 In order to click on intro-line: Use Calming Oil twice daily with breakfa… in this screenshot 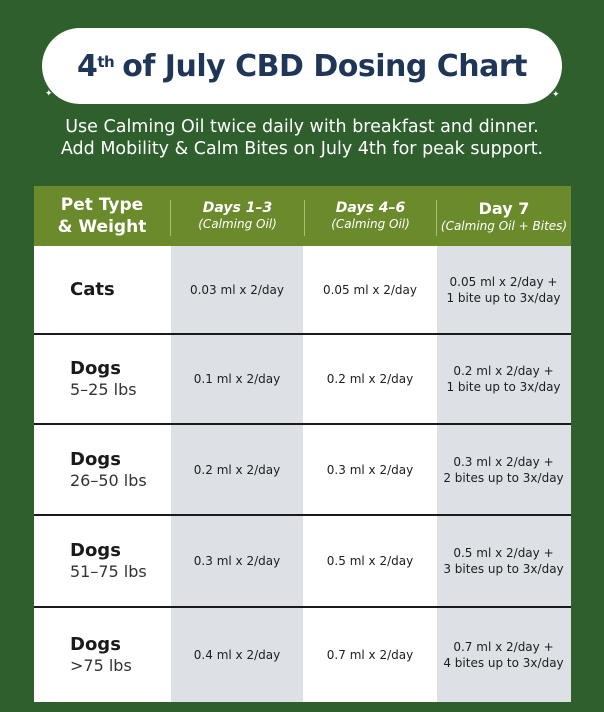, I will do `click(302, 127)`.